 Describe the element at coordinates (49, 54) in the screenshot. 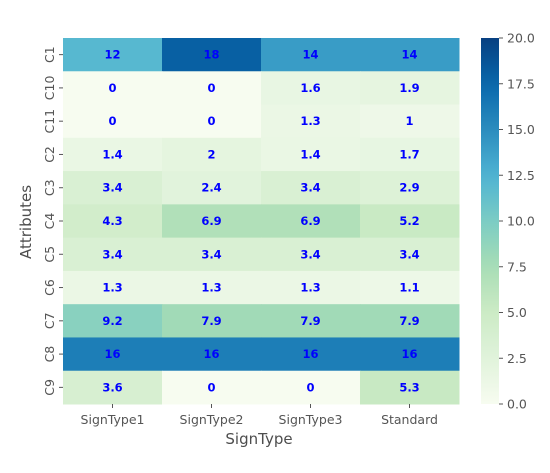

I see `y-tick-label: C1` at that location.